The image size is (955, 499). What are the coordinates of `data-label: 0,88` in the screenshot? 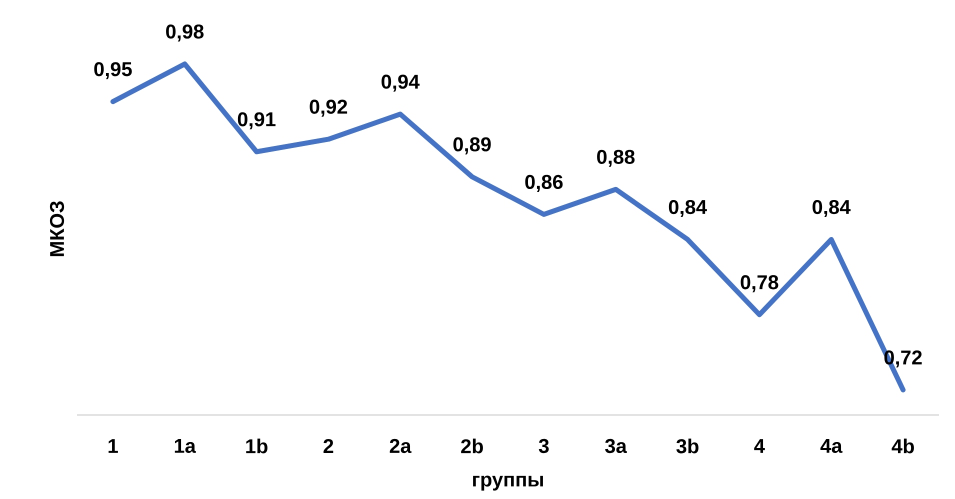 It's located at (616, 158).